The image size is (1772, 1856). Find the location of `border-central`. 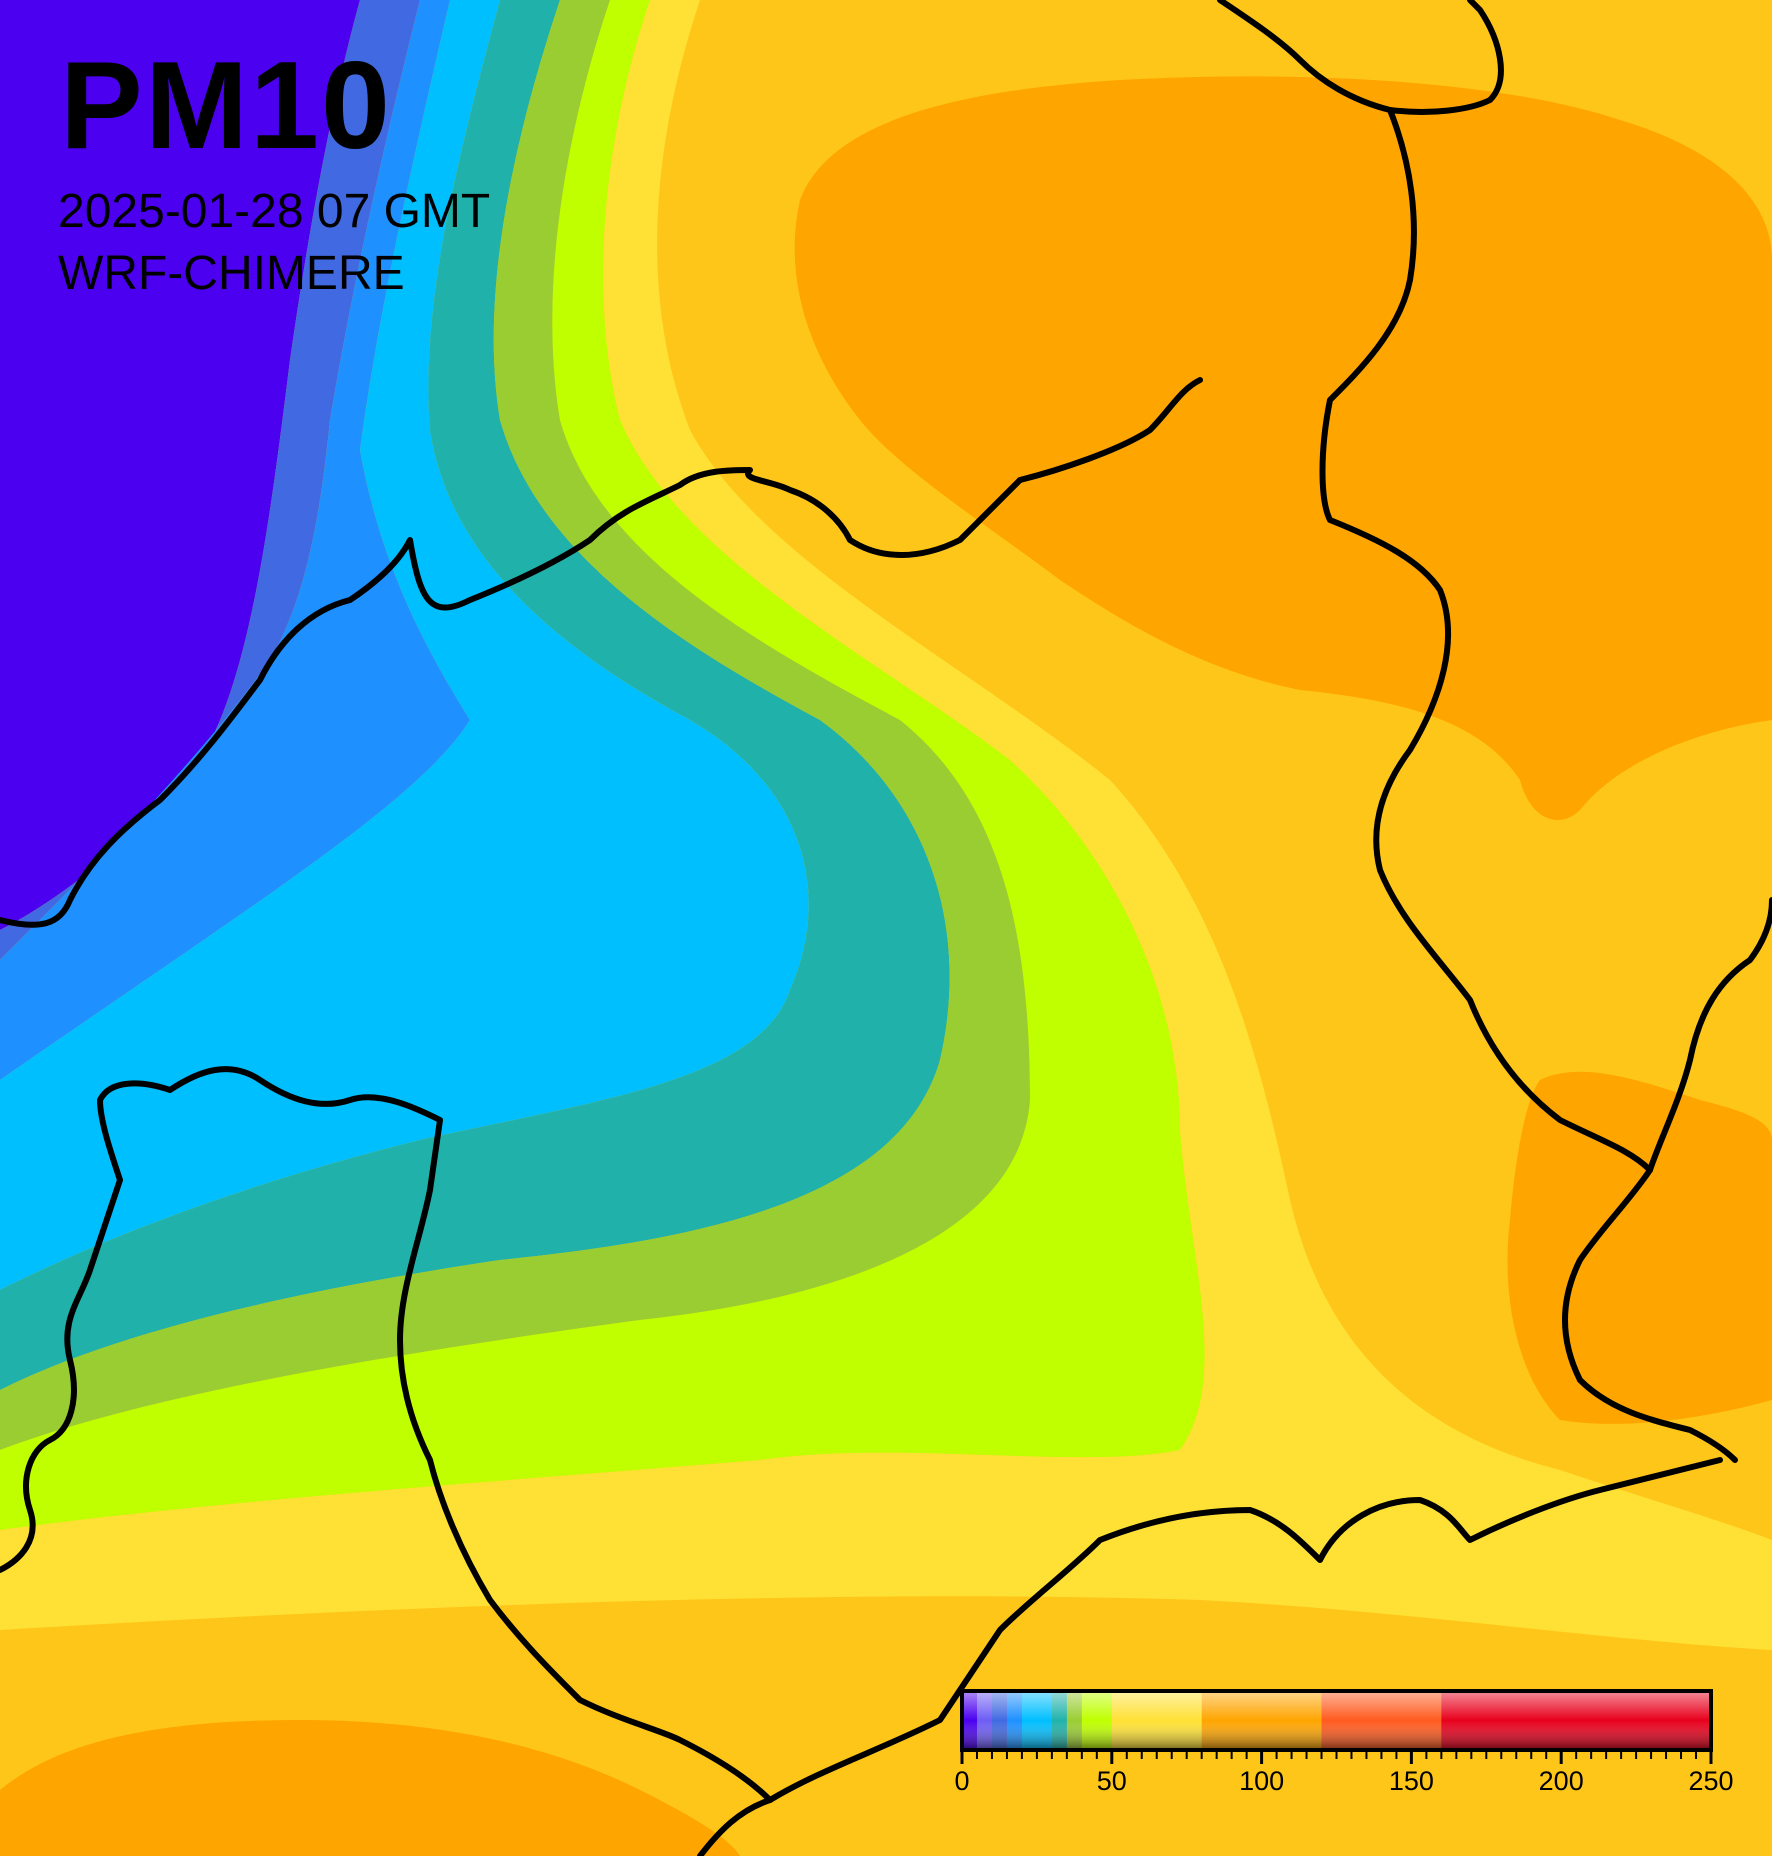

border-central is located at coordinates (1486, 640).